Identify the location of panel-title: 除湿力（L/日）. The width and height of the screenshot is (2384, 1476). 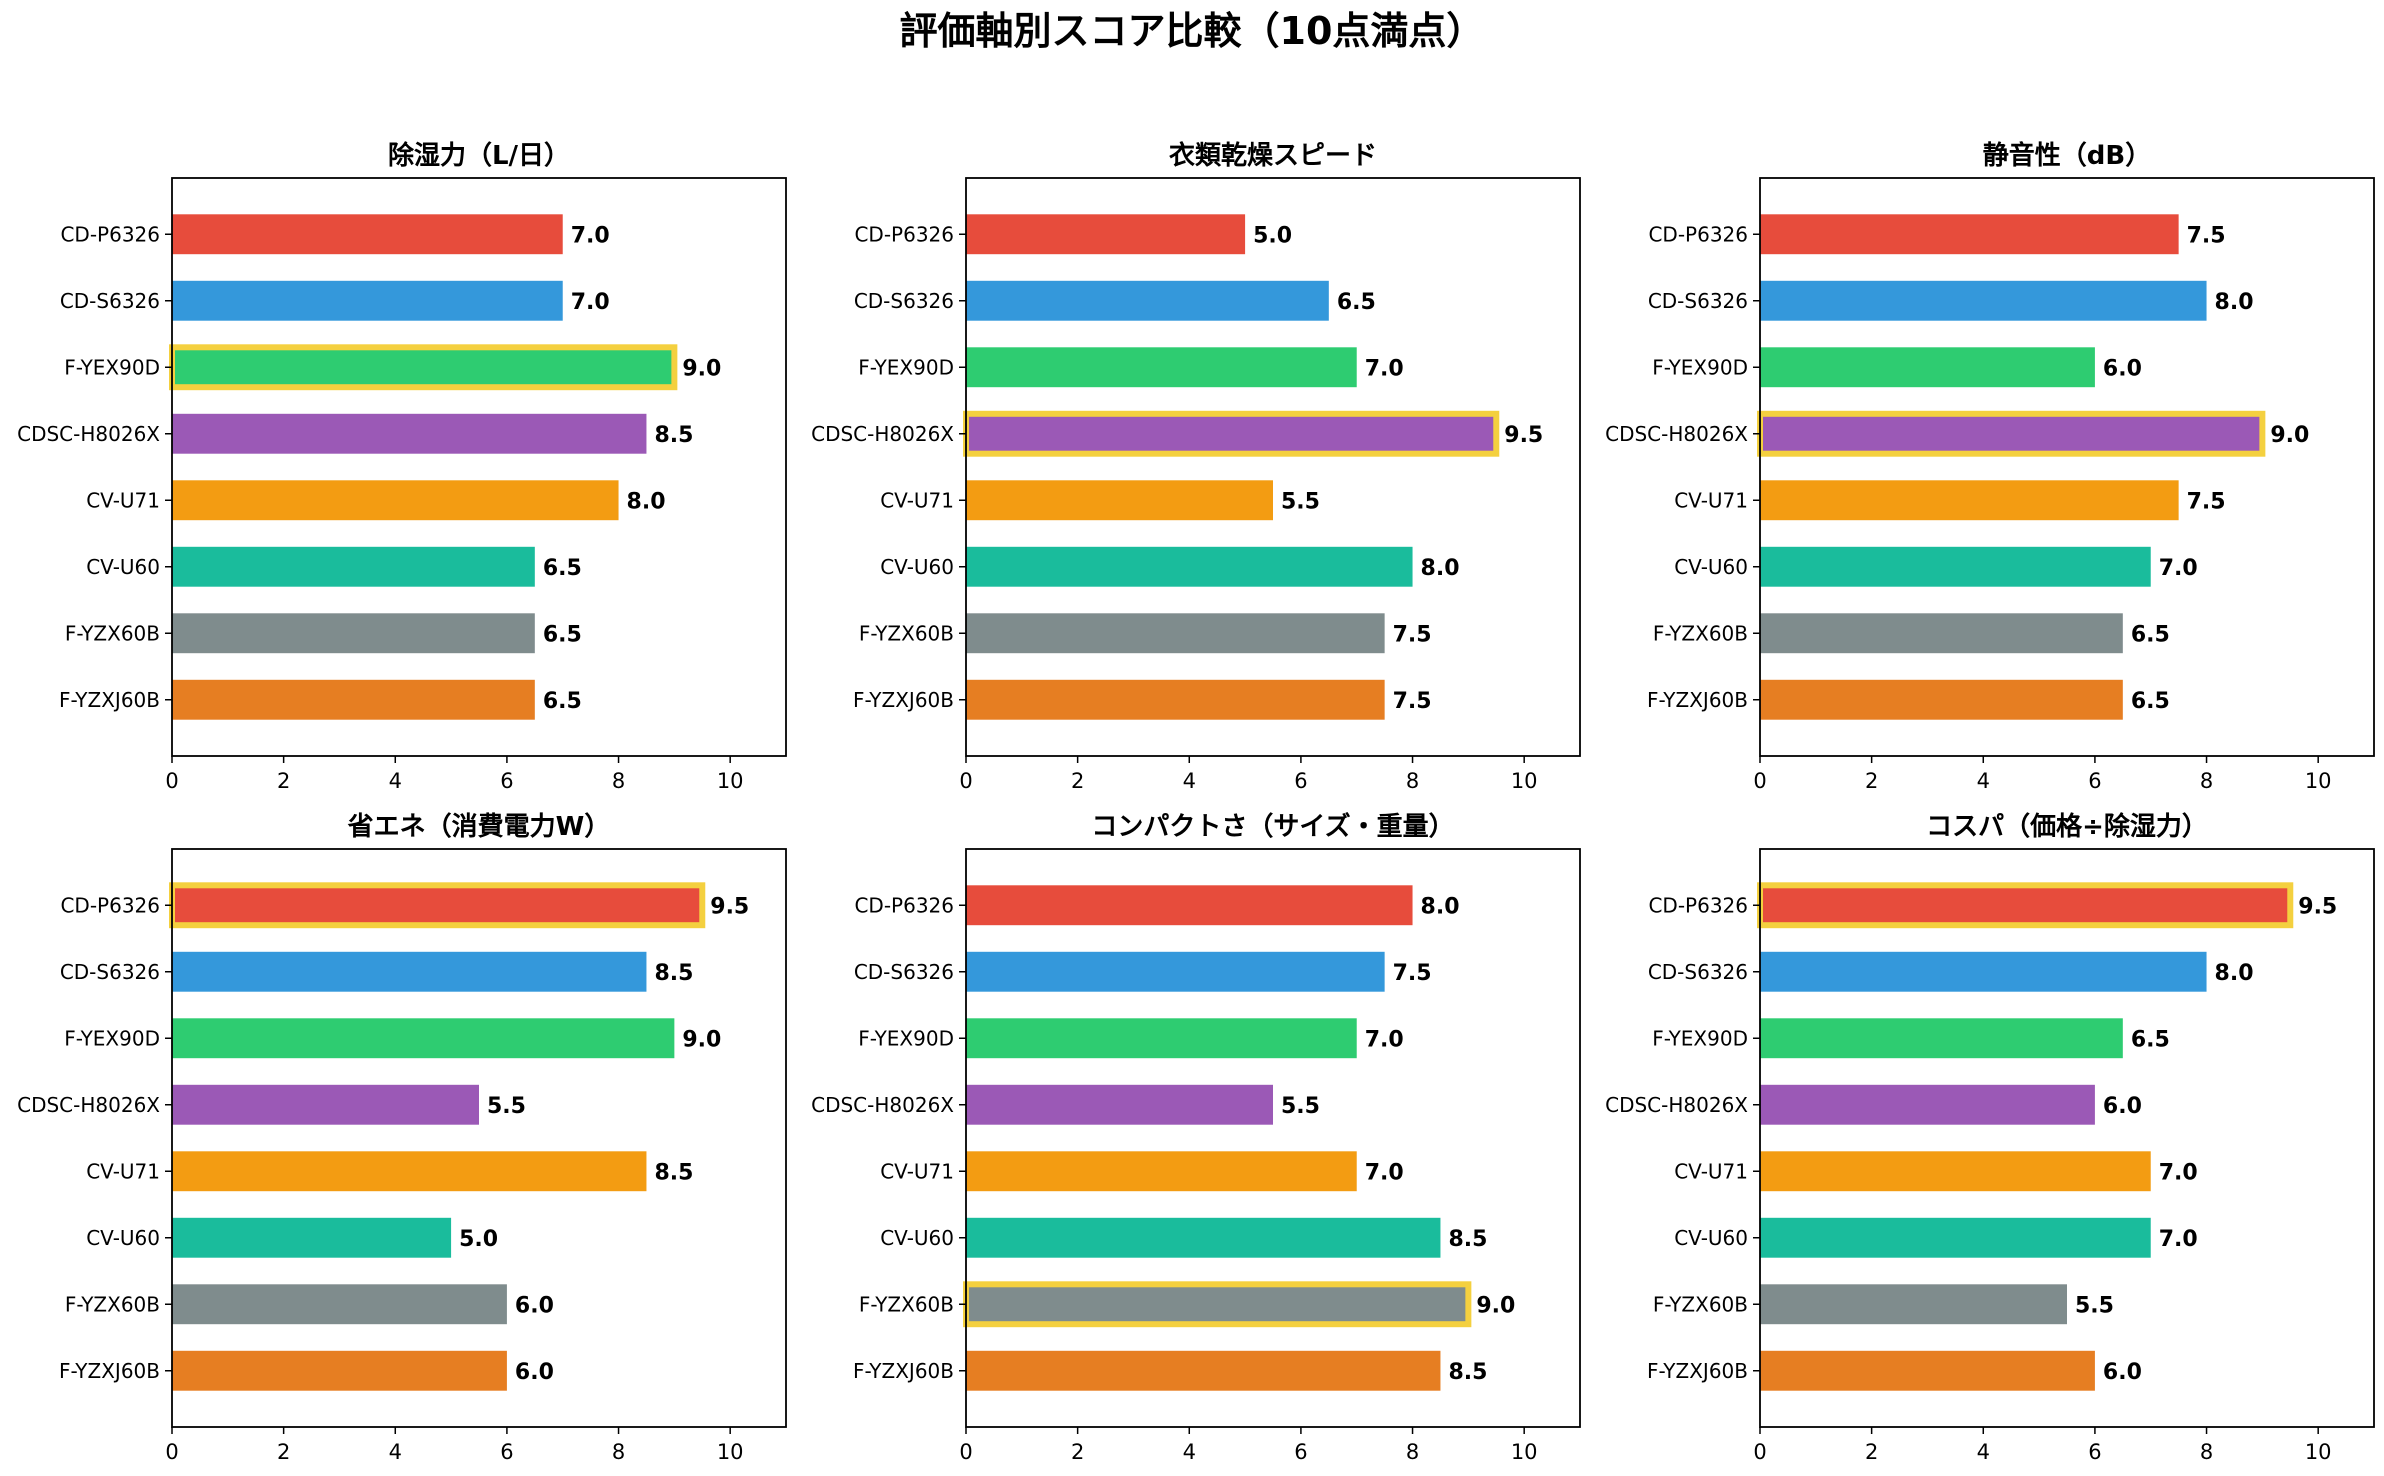
(479, 155).